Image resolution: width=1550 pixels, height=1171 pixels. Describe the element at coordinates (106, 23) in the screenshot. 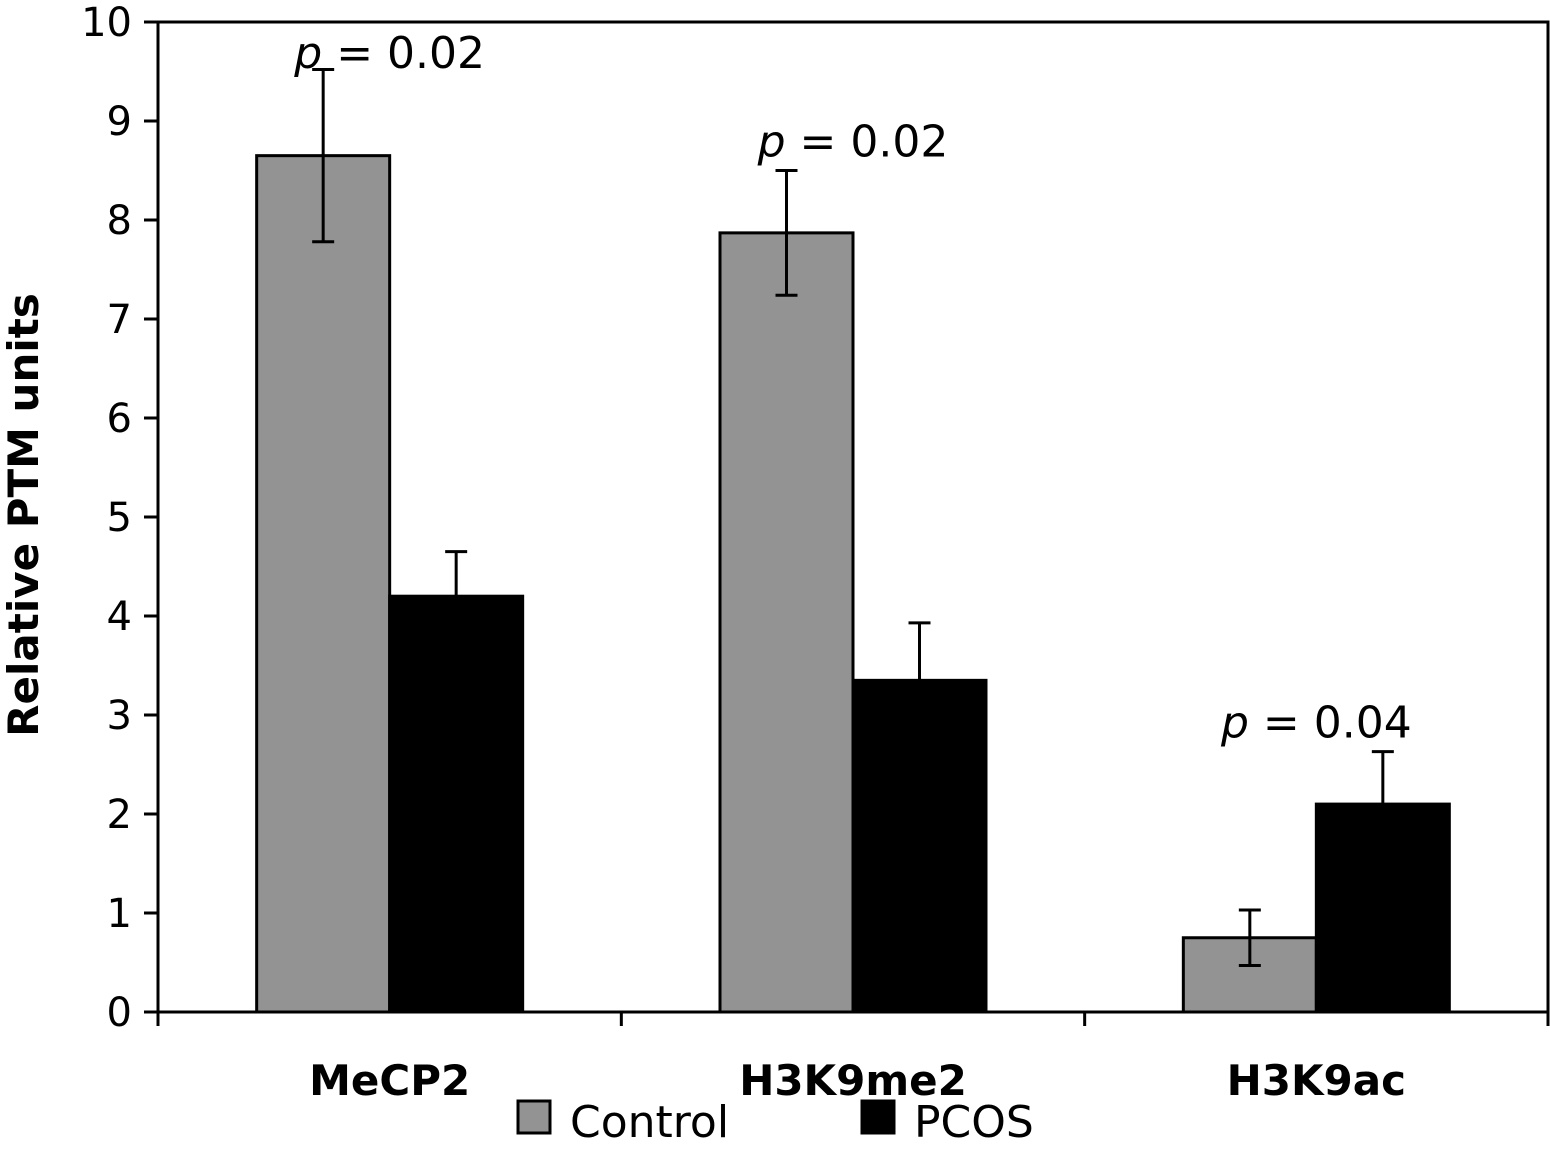

I see `y-tick-label: 10` at that location.